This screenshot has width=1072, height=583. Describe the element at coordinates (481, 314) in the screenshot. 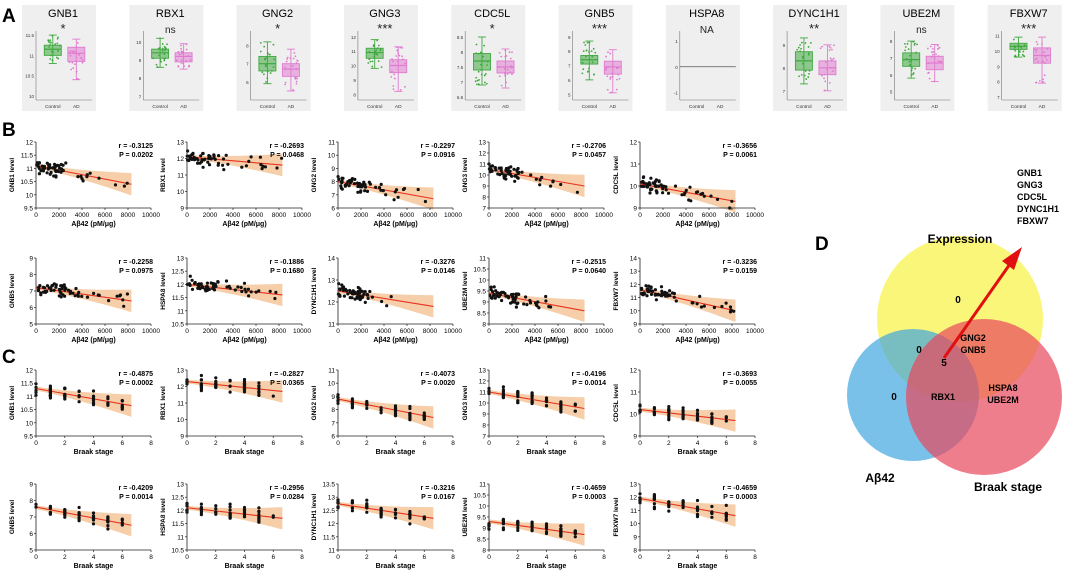

I see `y-tick-label: 8.5` at that location.